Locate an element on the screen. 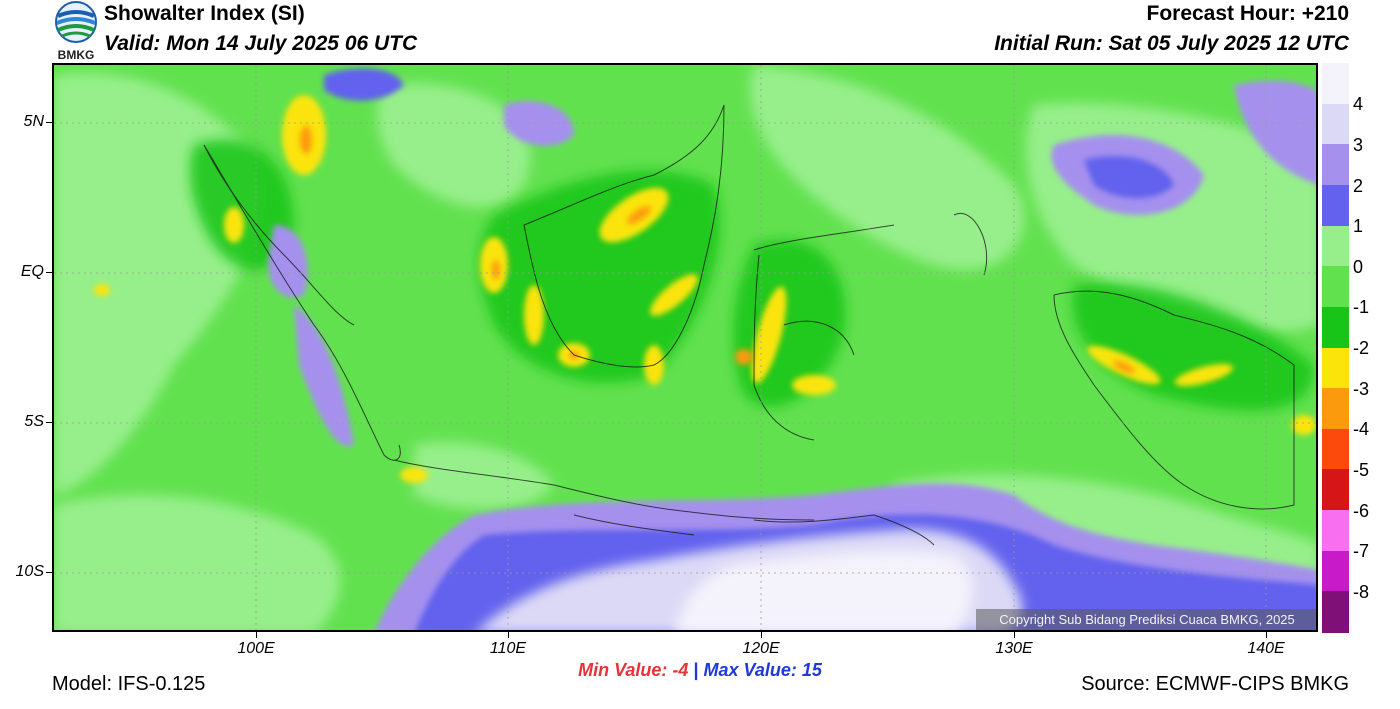 The width and height of the screenshot is (1400, 709). min-max-values: Min Value: -4 | Max Value: 15 is located at coordinates (700, 670).